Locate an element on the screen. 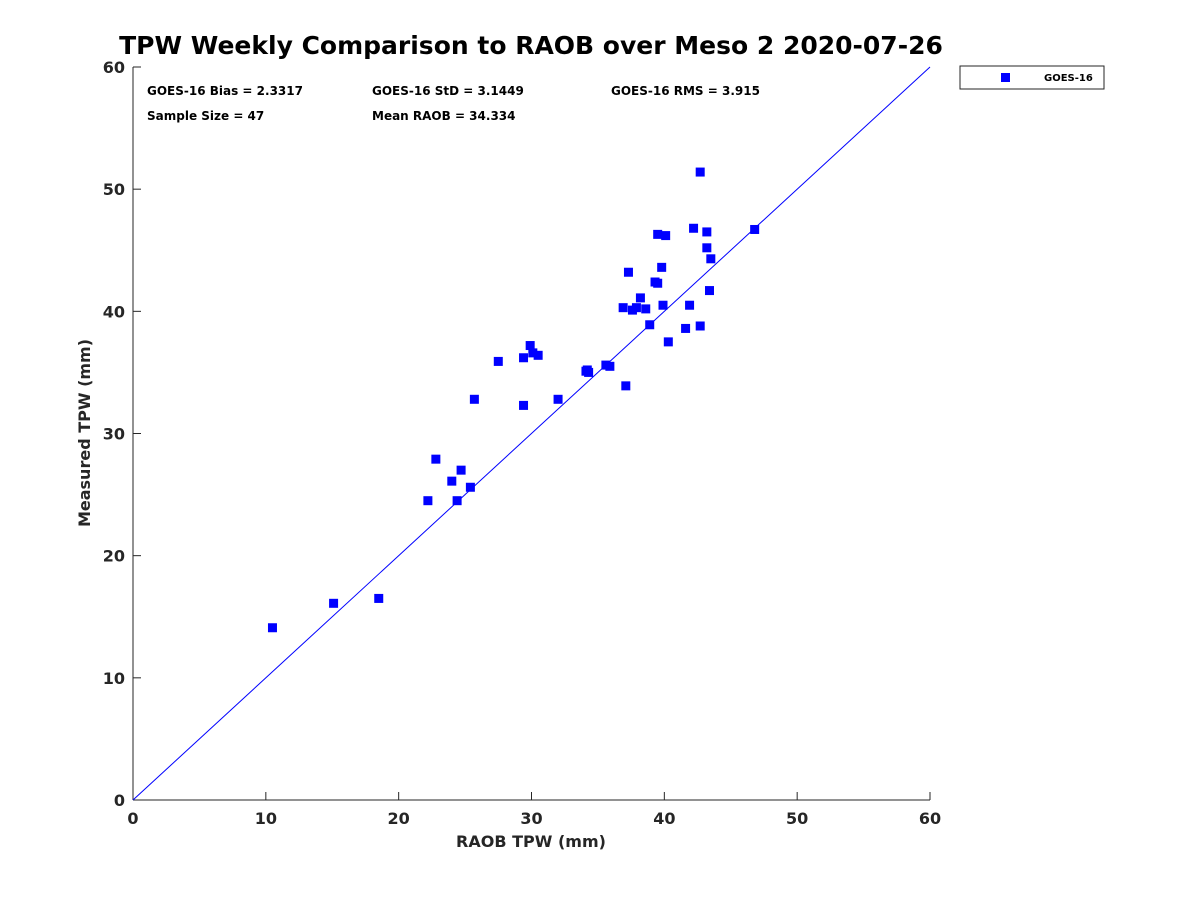 This screenshot has height=900, width=1200. legend-box is located at coordinates (1032, 77).